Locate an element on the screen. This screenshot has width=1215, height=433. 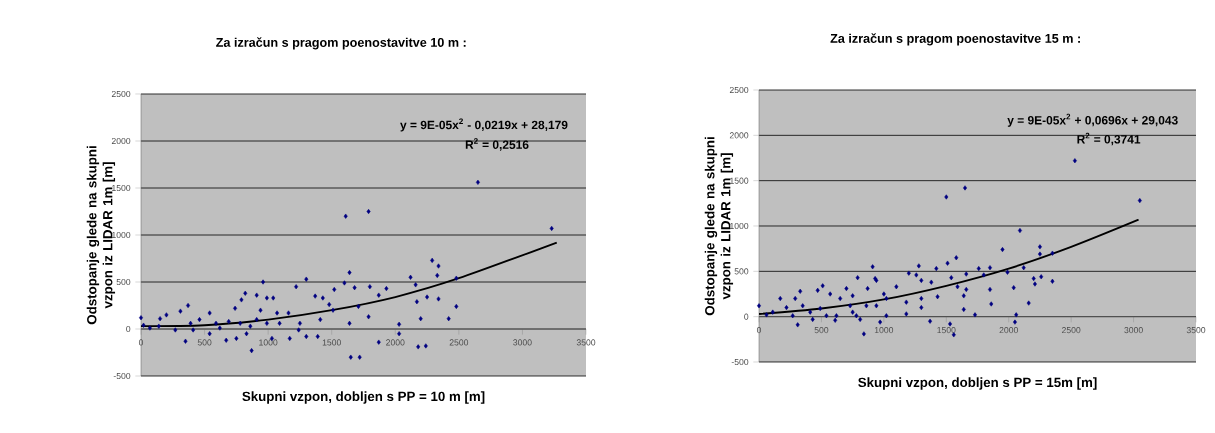
chart-title: Za izračun s pragom poenostavitve 15 m : is located at coordinates (955, 39).